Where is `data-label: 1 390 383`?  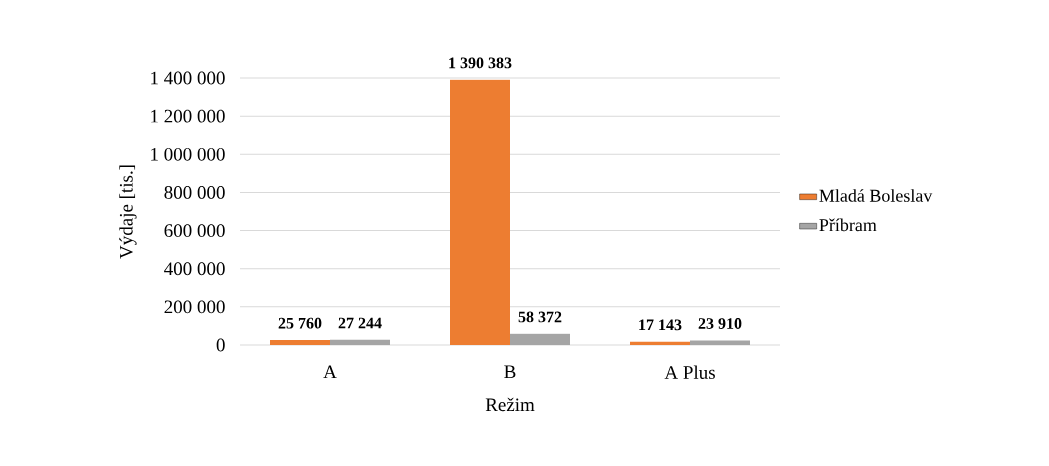
data-label: 1 390 383 is located at coordinates (480, 63).